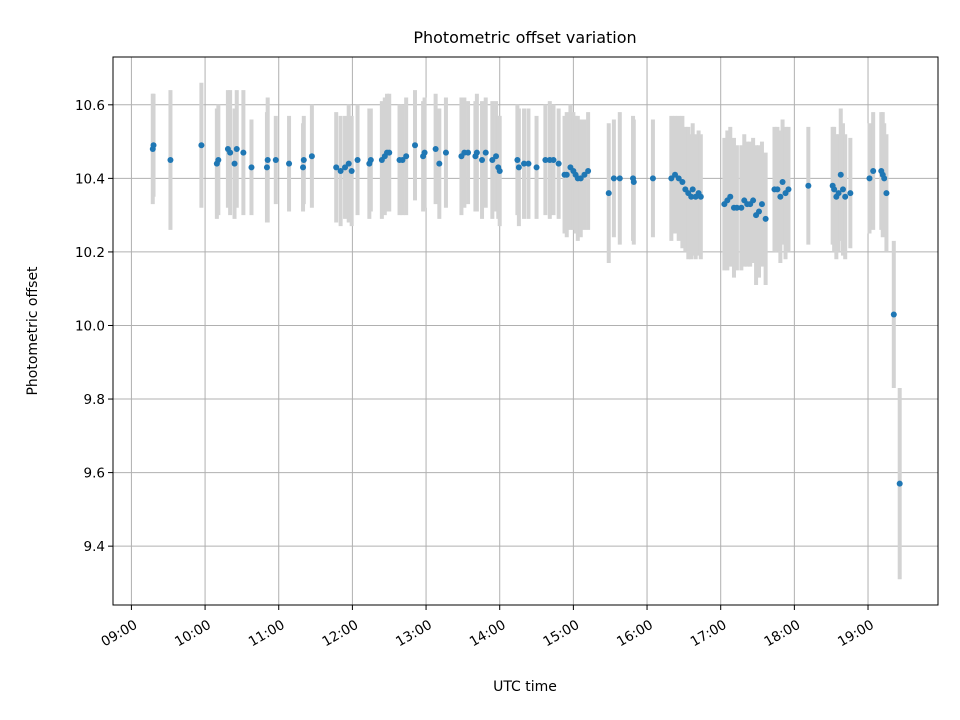  What do you see at coordinates (525, 687) in the screenshot?
I see `x-axis-label: UTC time` at bounding box center [525, 687].